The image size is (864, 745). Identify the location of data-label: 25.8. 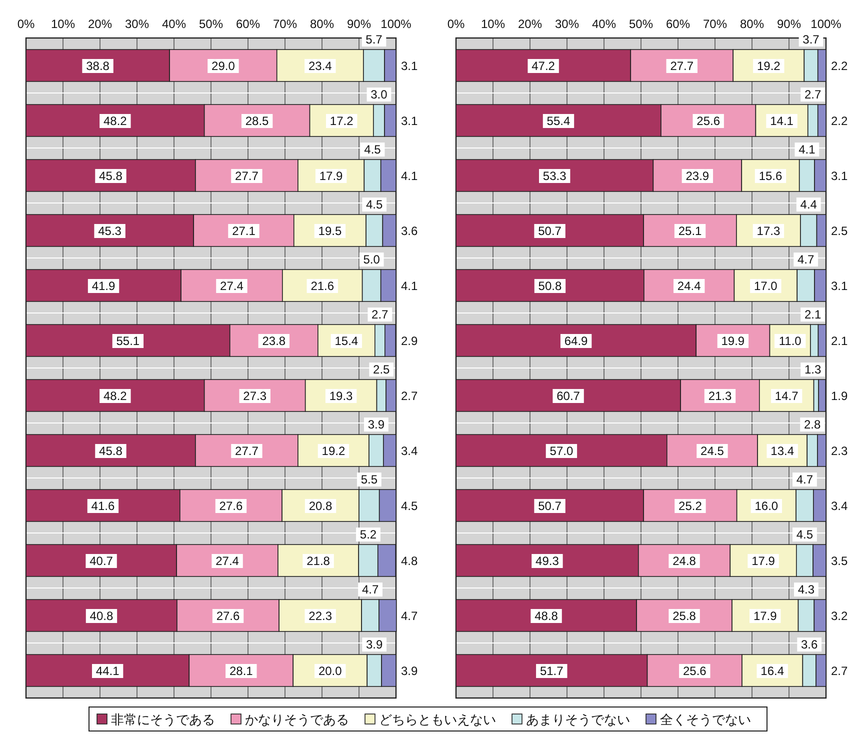
(684, 616).